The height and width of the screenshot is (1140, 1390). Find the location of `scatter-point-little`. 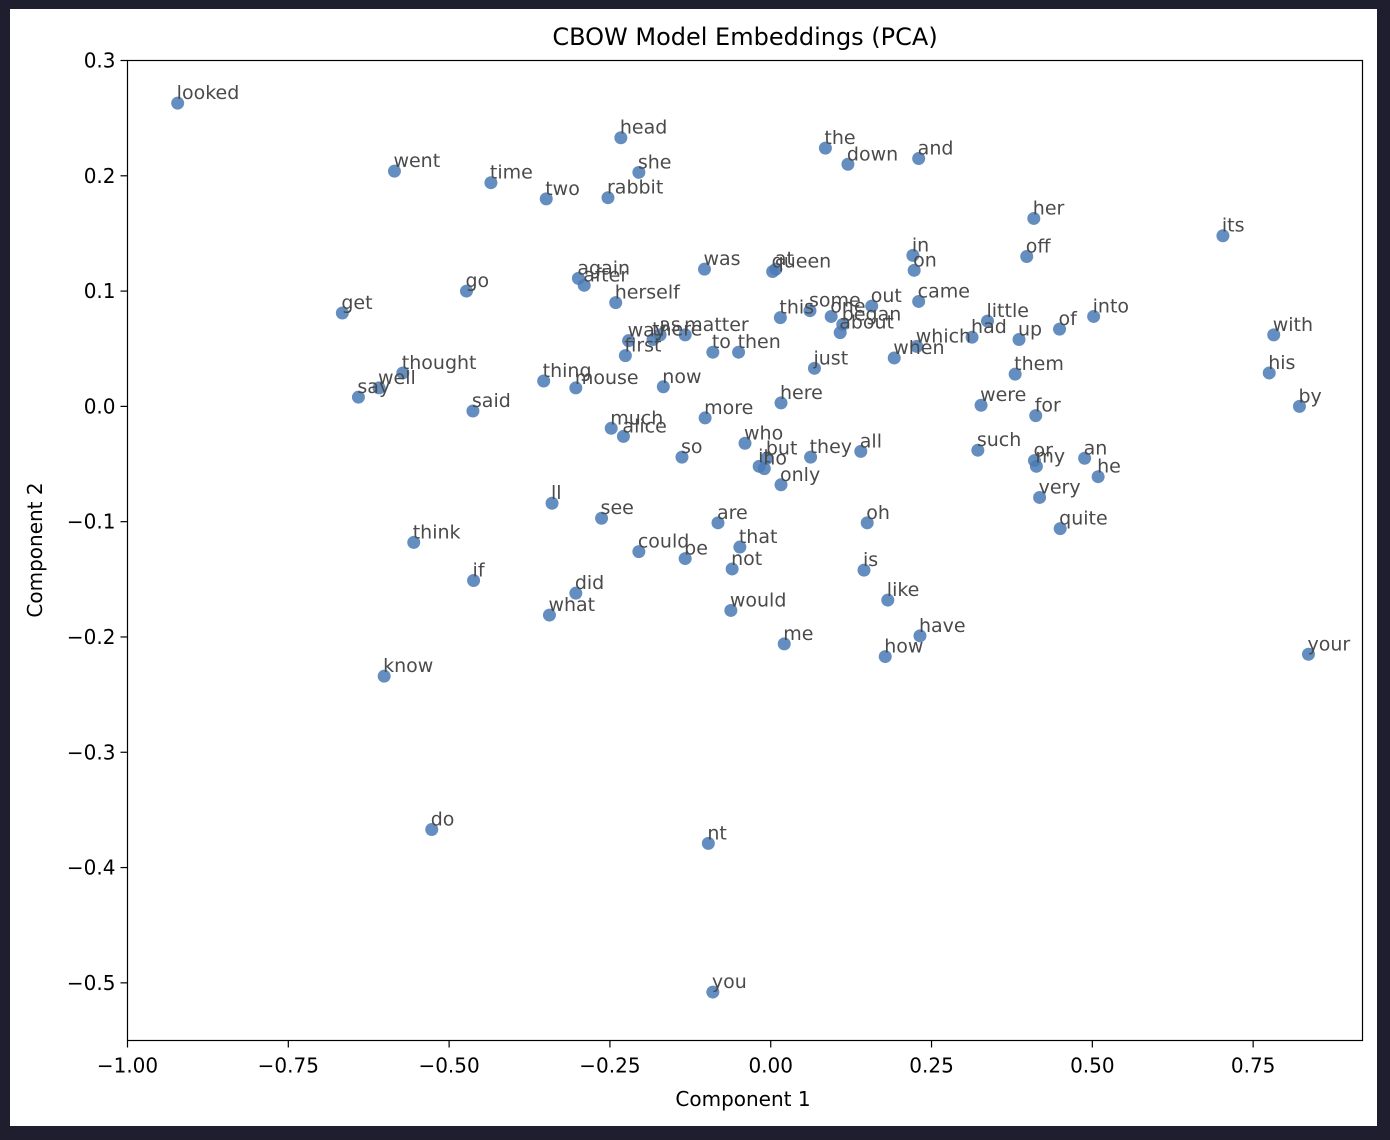

scatter-point-little is located at coordinates (987, 321).